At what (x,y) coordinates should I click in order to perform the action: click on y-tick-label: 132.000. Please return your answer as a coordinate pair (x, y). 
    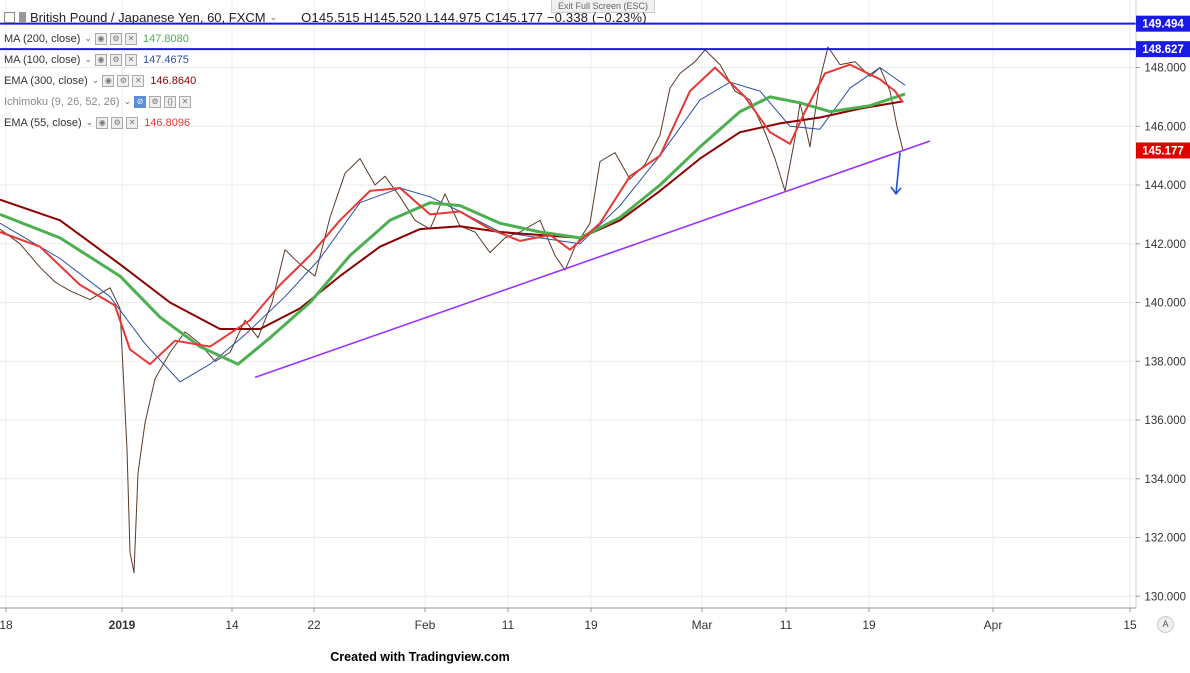
    Looking at the image, I should click on (1165, 539).